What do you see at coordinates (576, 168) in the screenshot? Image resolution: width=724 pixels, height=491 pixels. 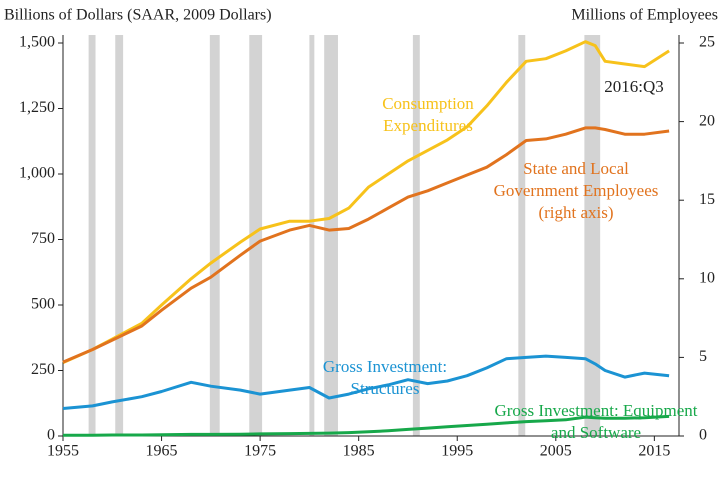 I see `annotation: State and Local` at bounding box center [576, 168].